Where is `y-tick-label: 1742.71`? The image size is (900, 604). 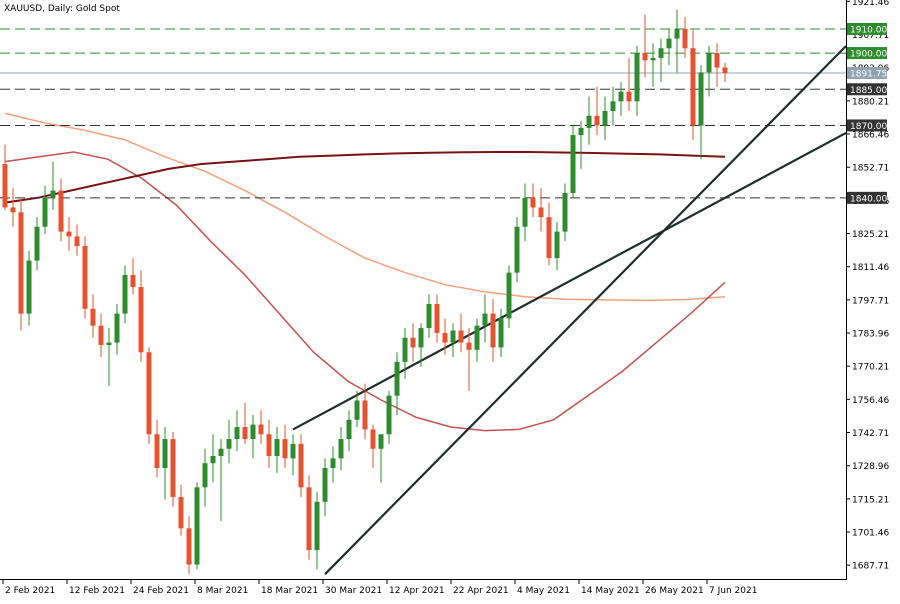 y-tick-label: 1742.71 is located at coordinates (870, 434).